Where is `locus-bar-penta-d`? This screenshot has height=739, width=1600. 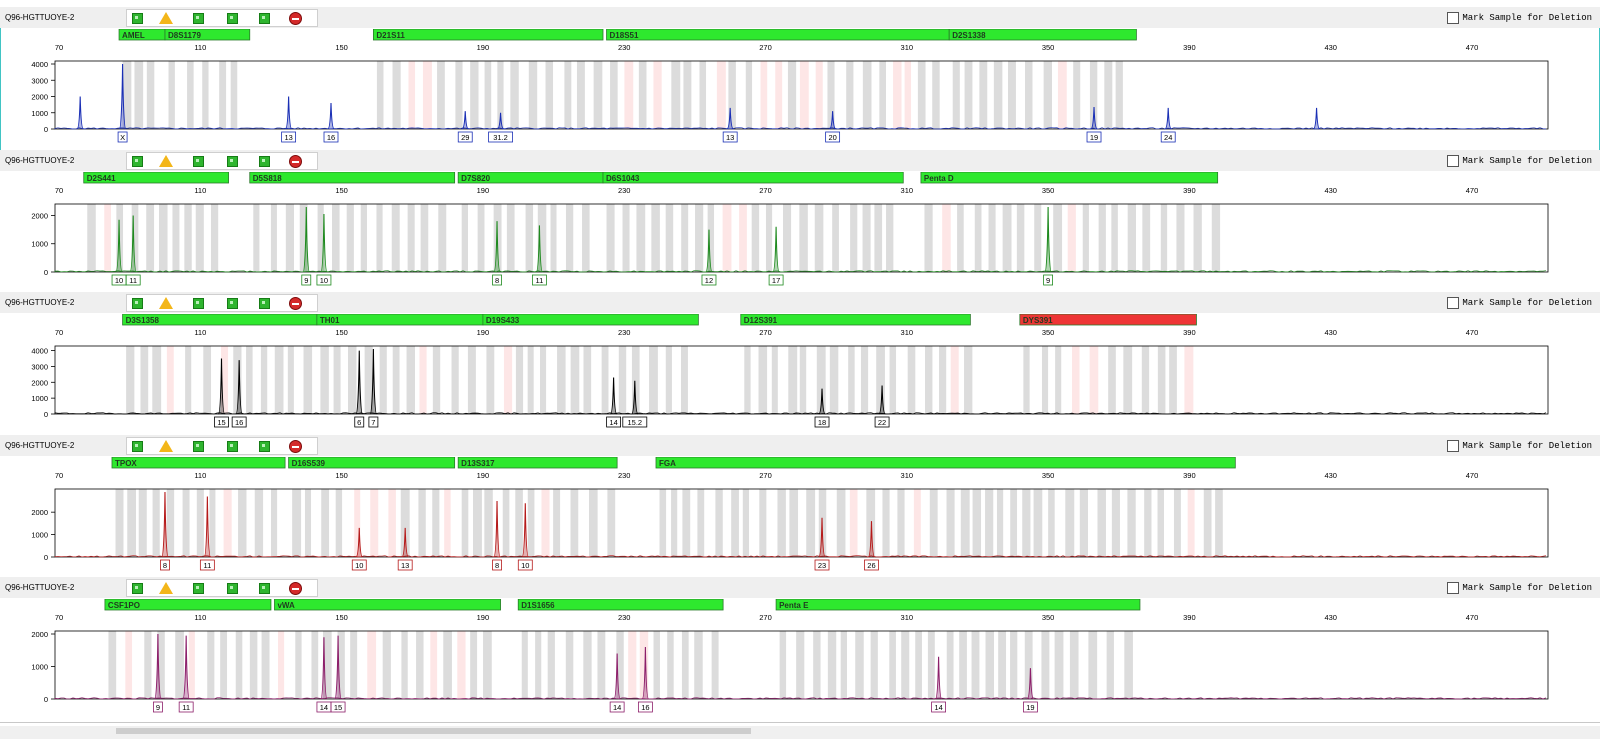
locus-bar-penta-d is located at coordinates (1069, 178).